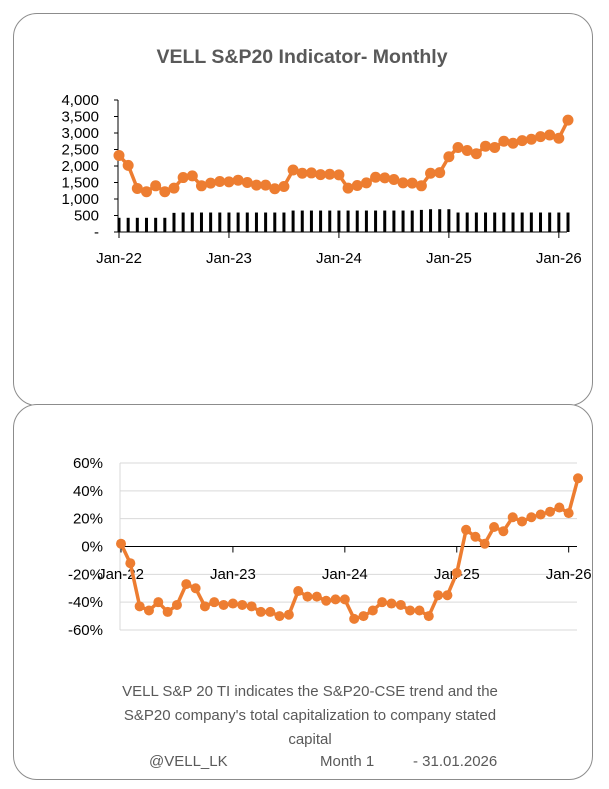 The width and height of the screenshot is (609, 789). I want to click on y-tick-label: 2,000, so click(80, 166).